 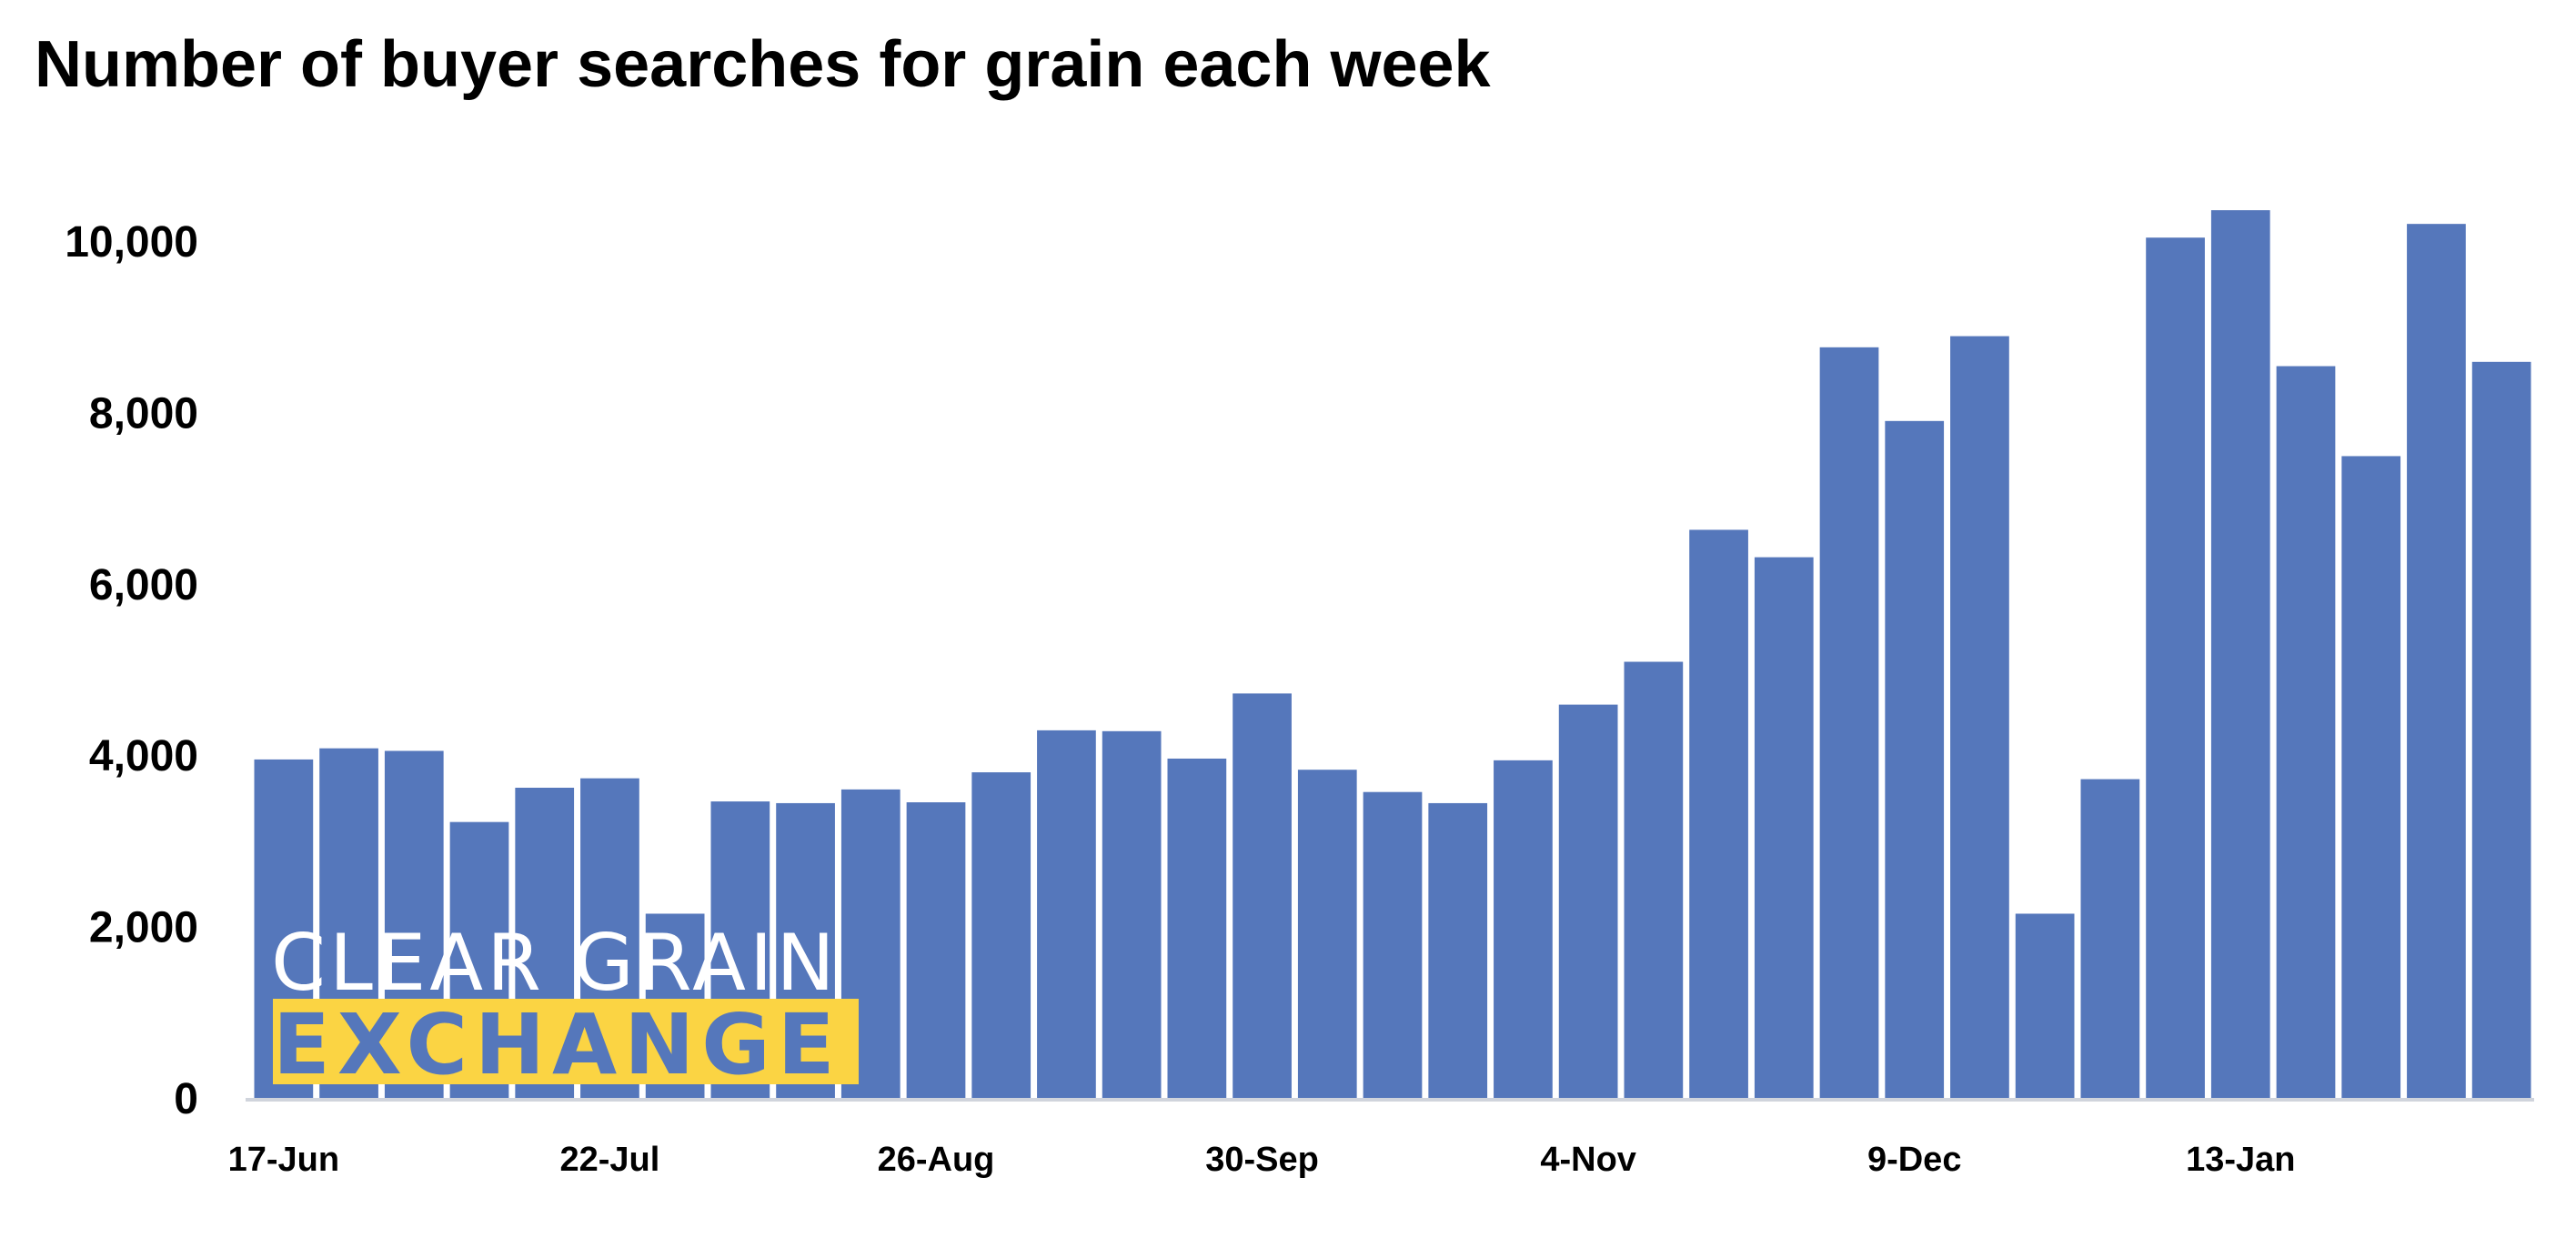 What do you see at coordinates (283, 1160) in the screenshot?
I see `x-tick-label: 17-Jun` at bounding box center [283, 1160].